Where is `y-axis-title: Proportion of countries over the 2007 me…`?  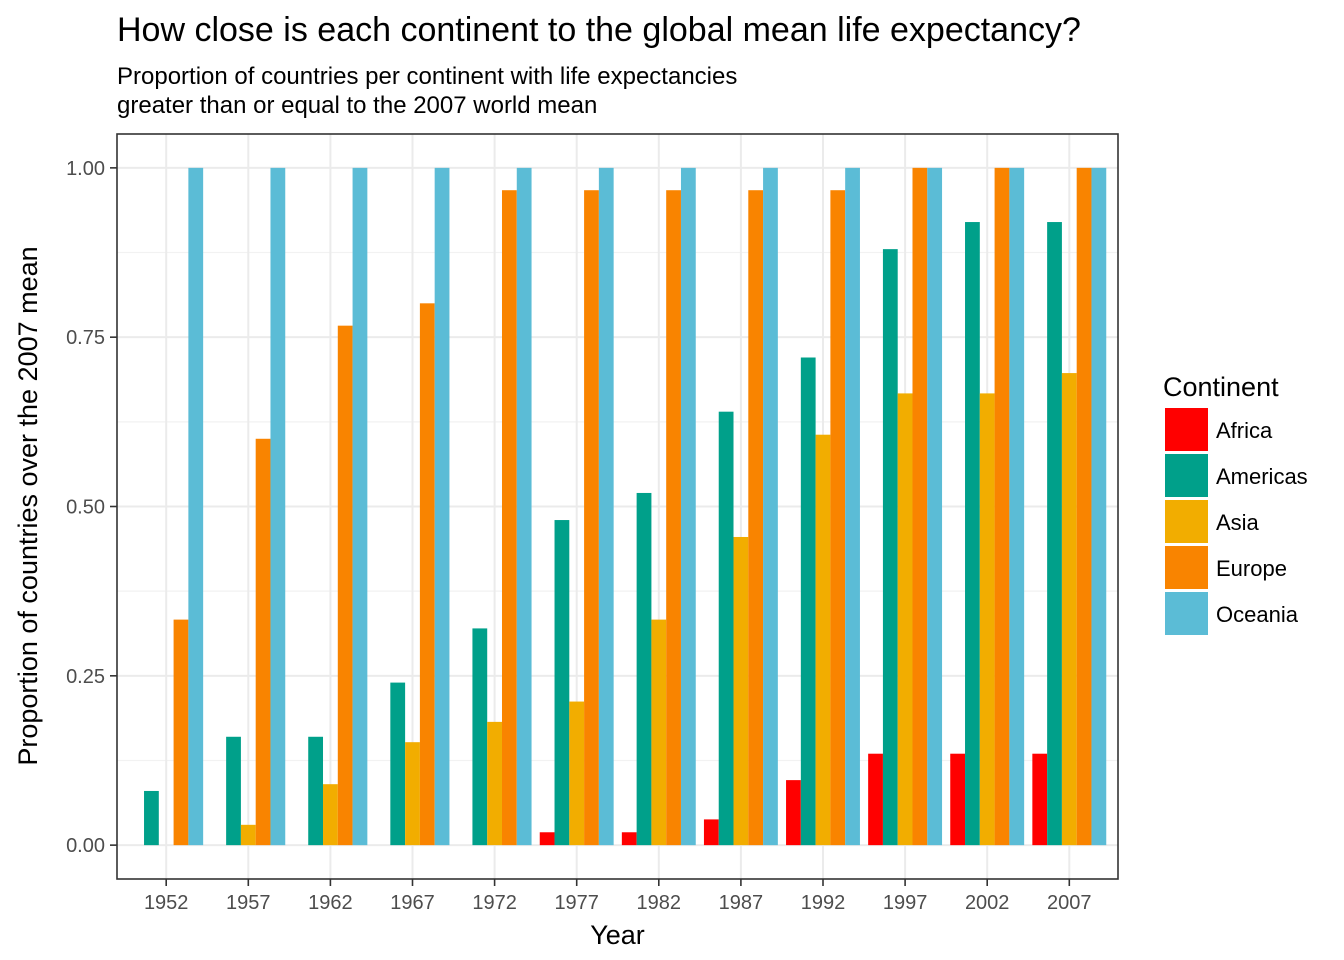 y-axis-title: Proportion of countries over the 2007 me… is located at coordinates (28, 505).